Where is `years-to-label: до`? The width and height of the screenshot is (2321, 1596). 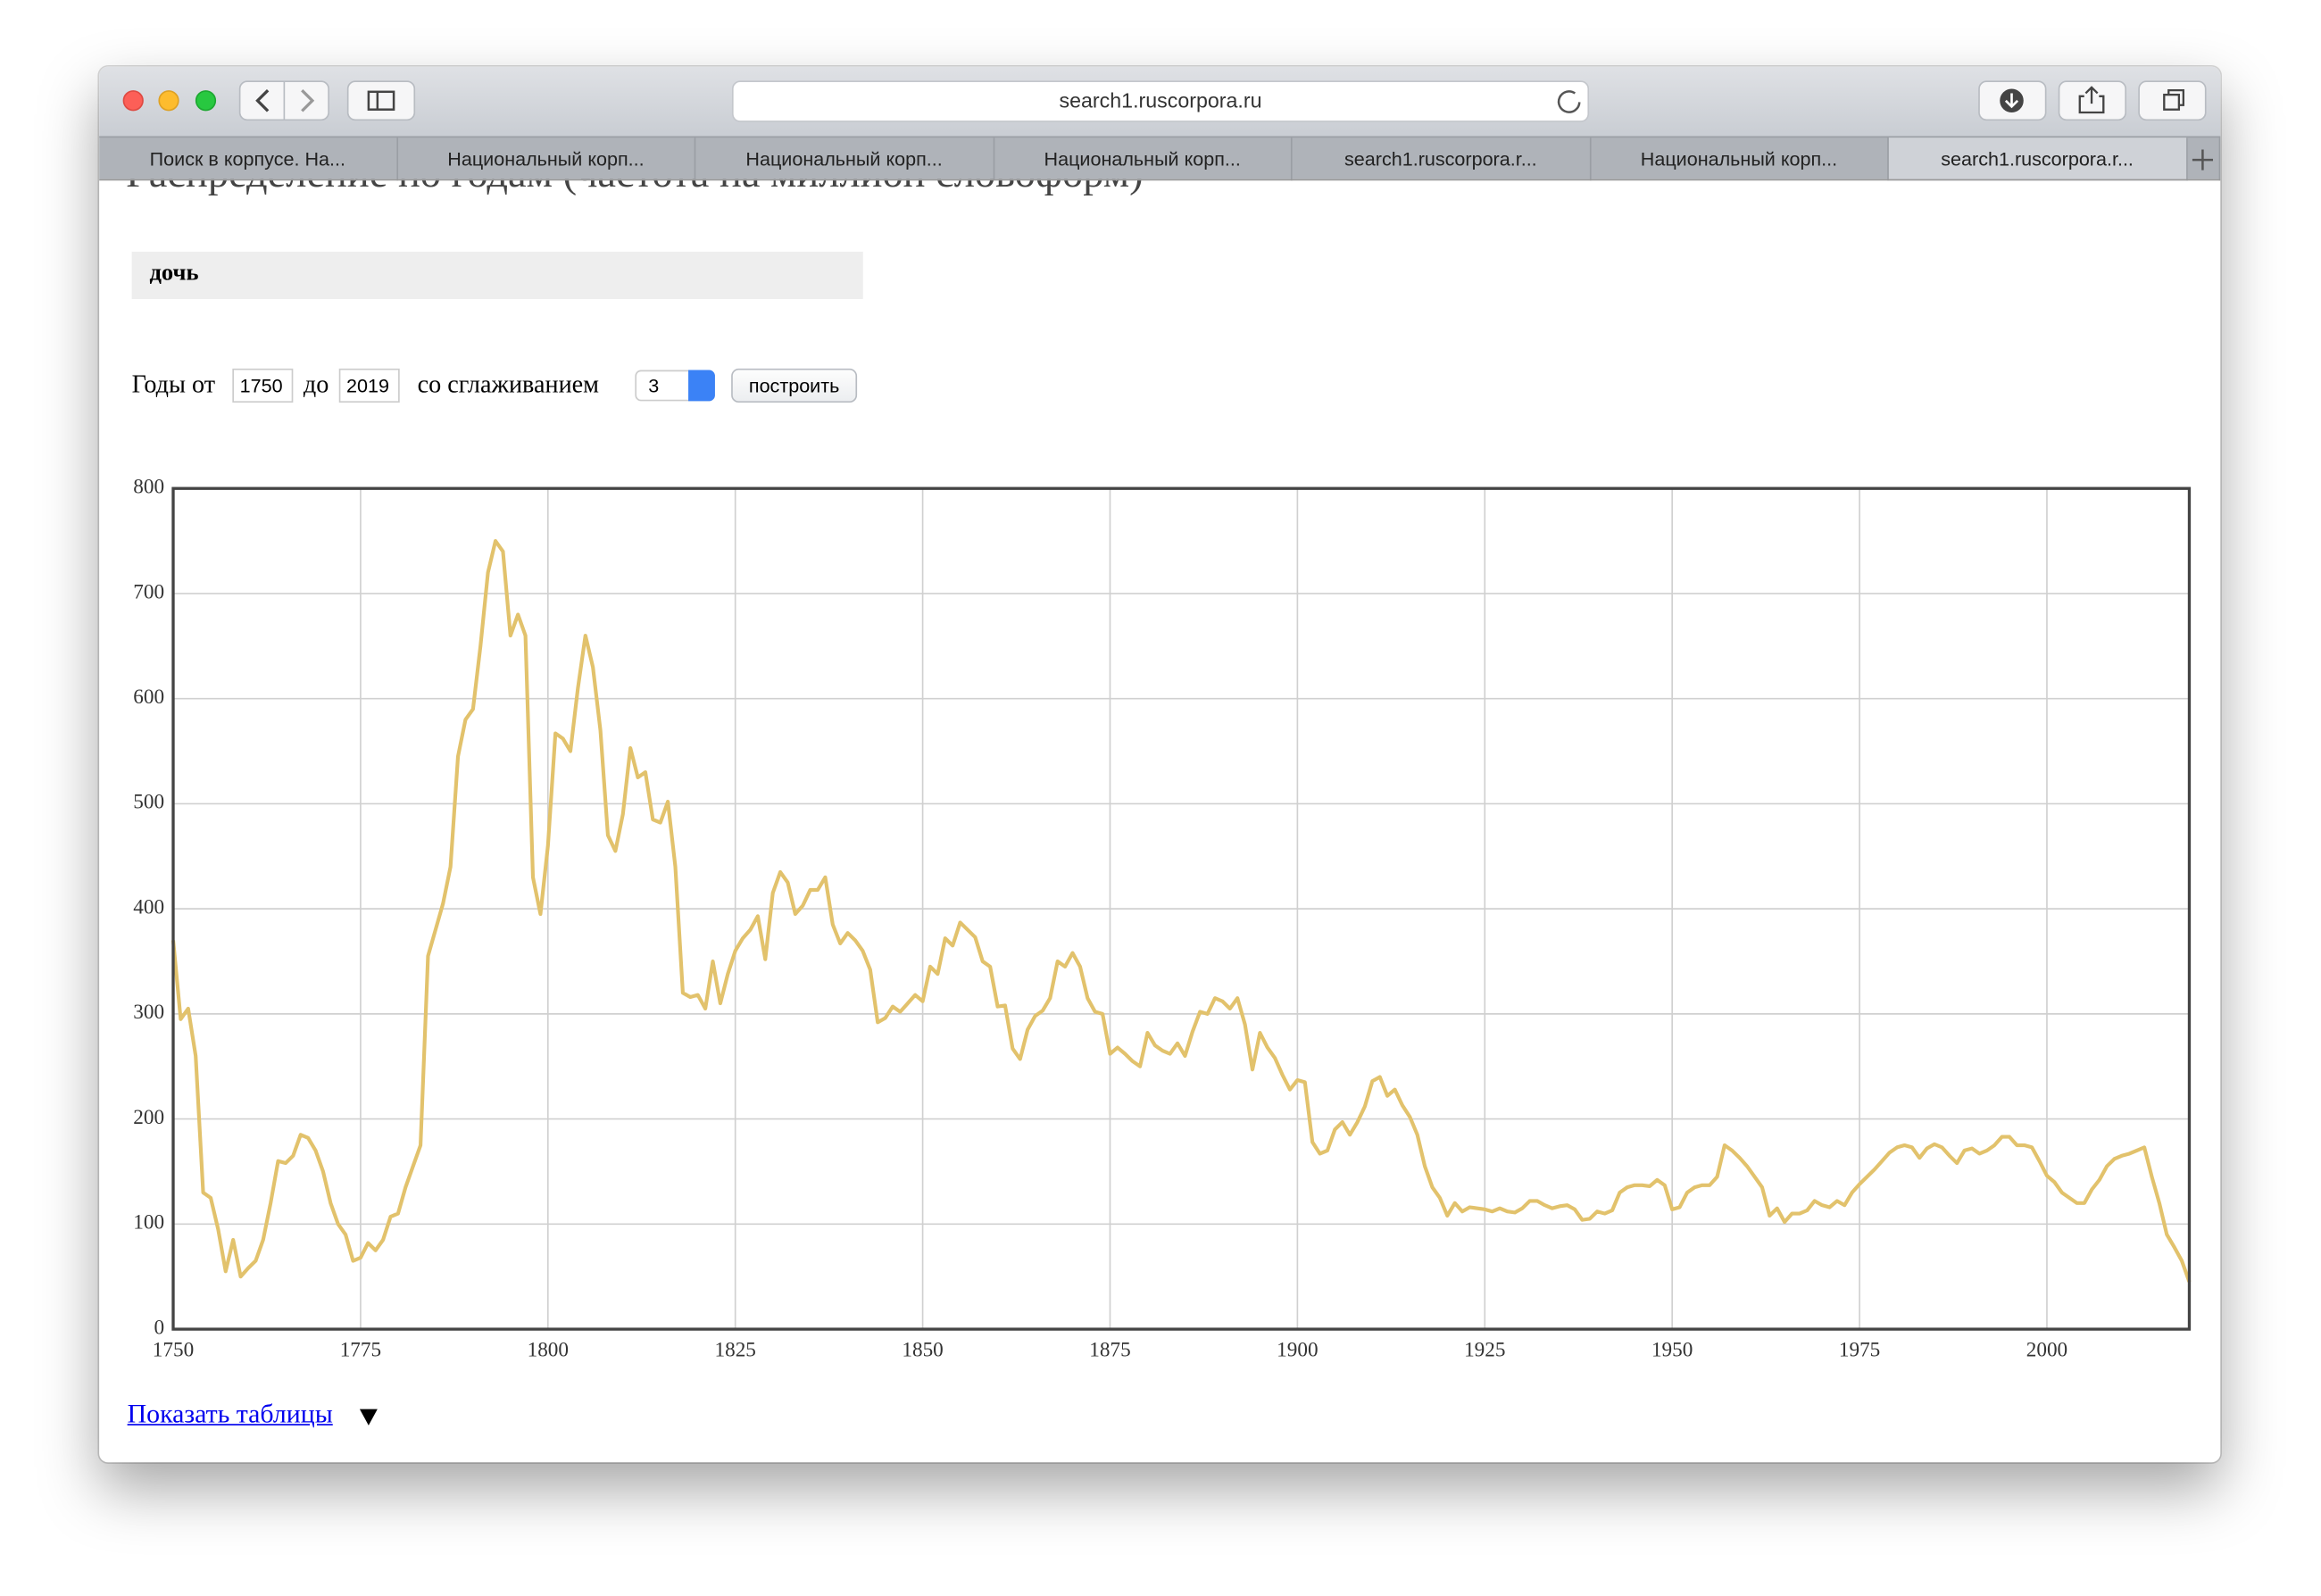 years-to-label: до is located at coordinates (316, 384).